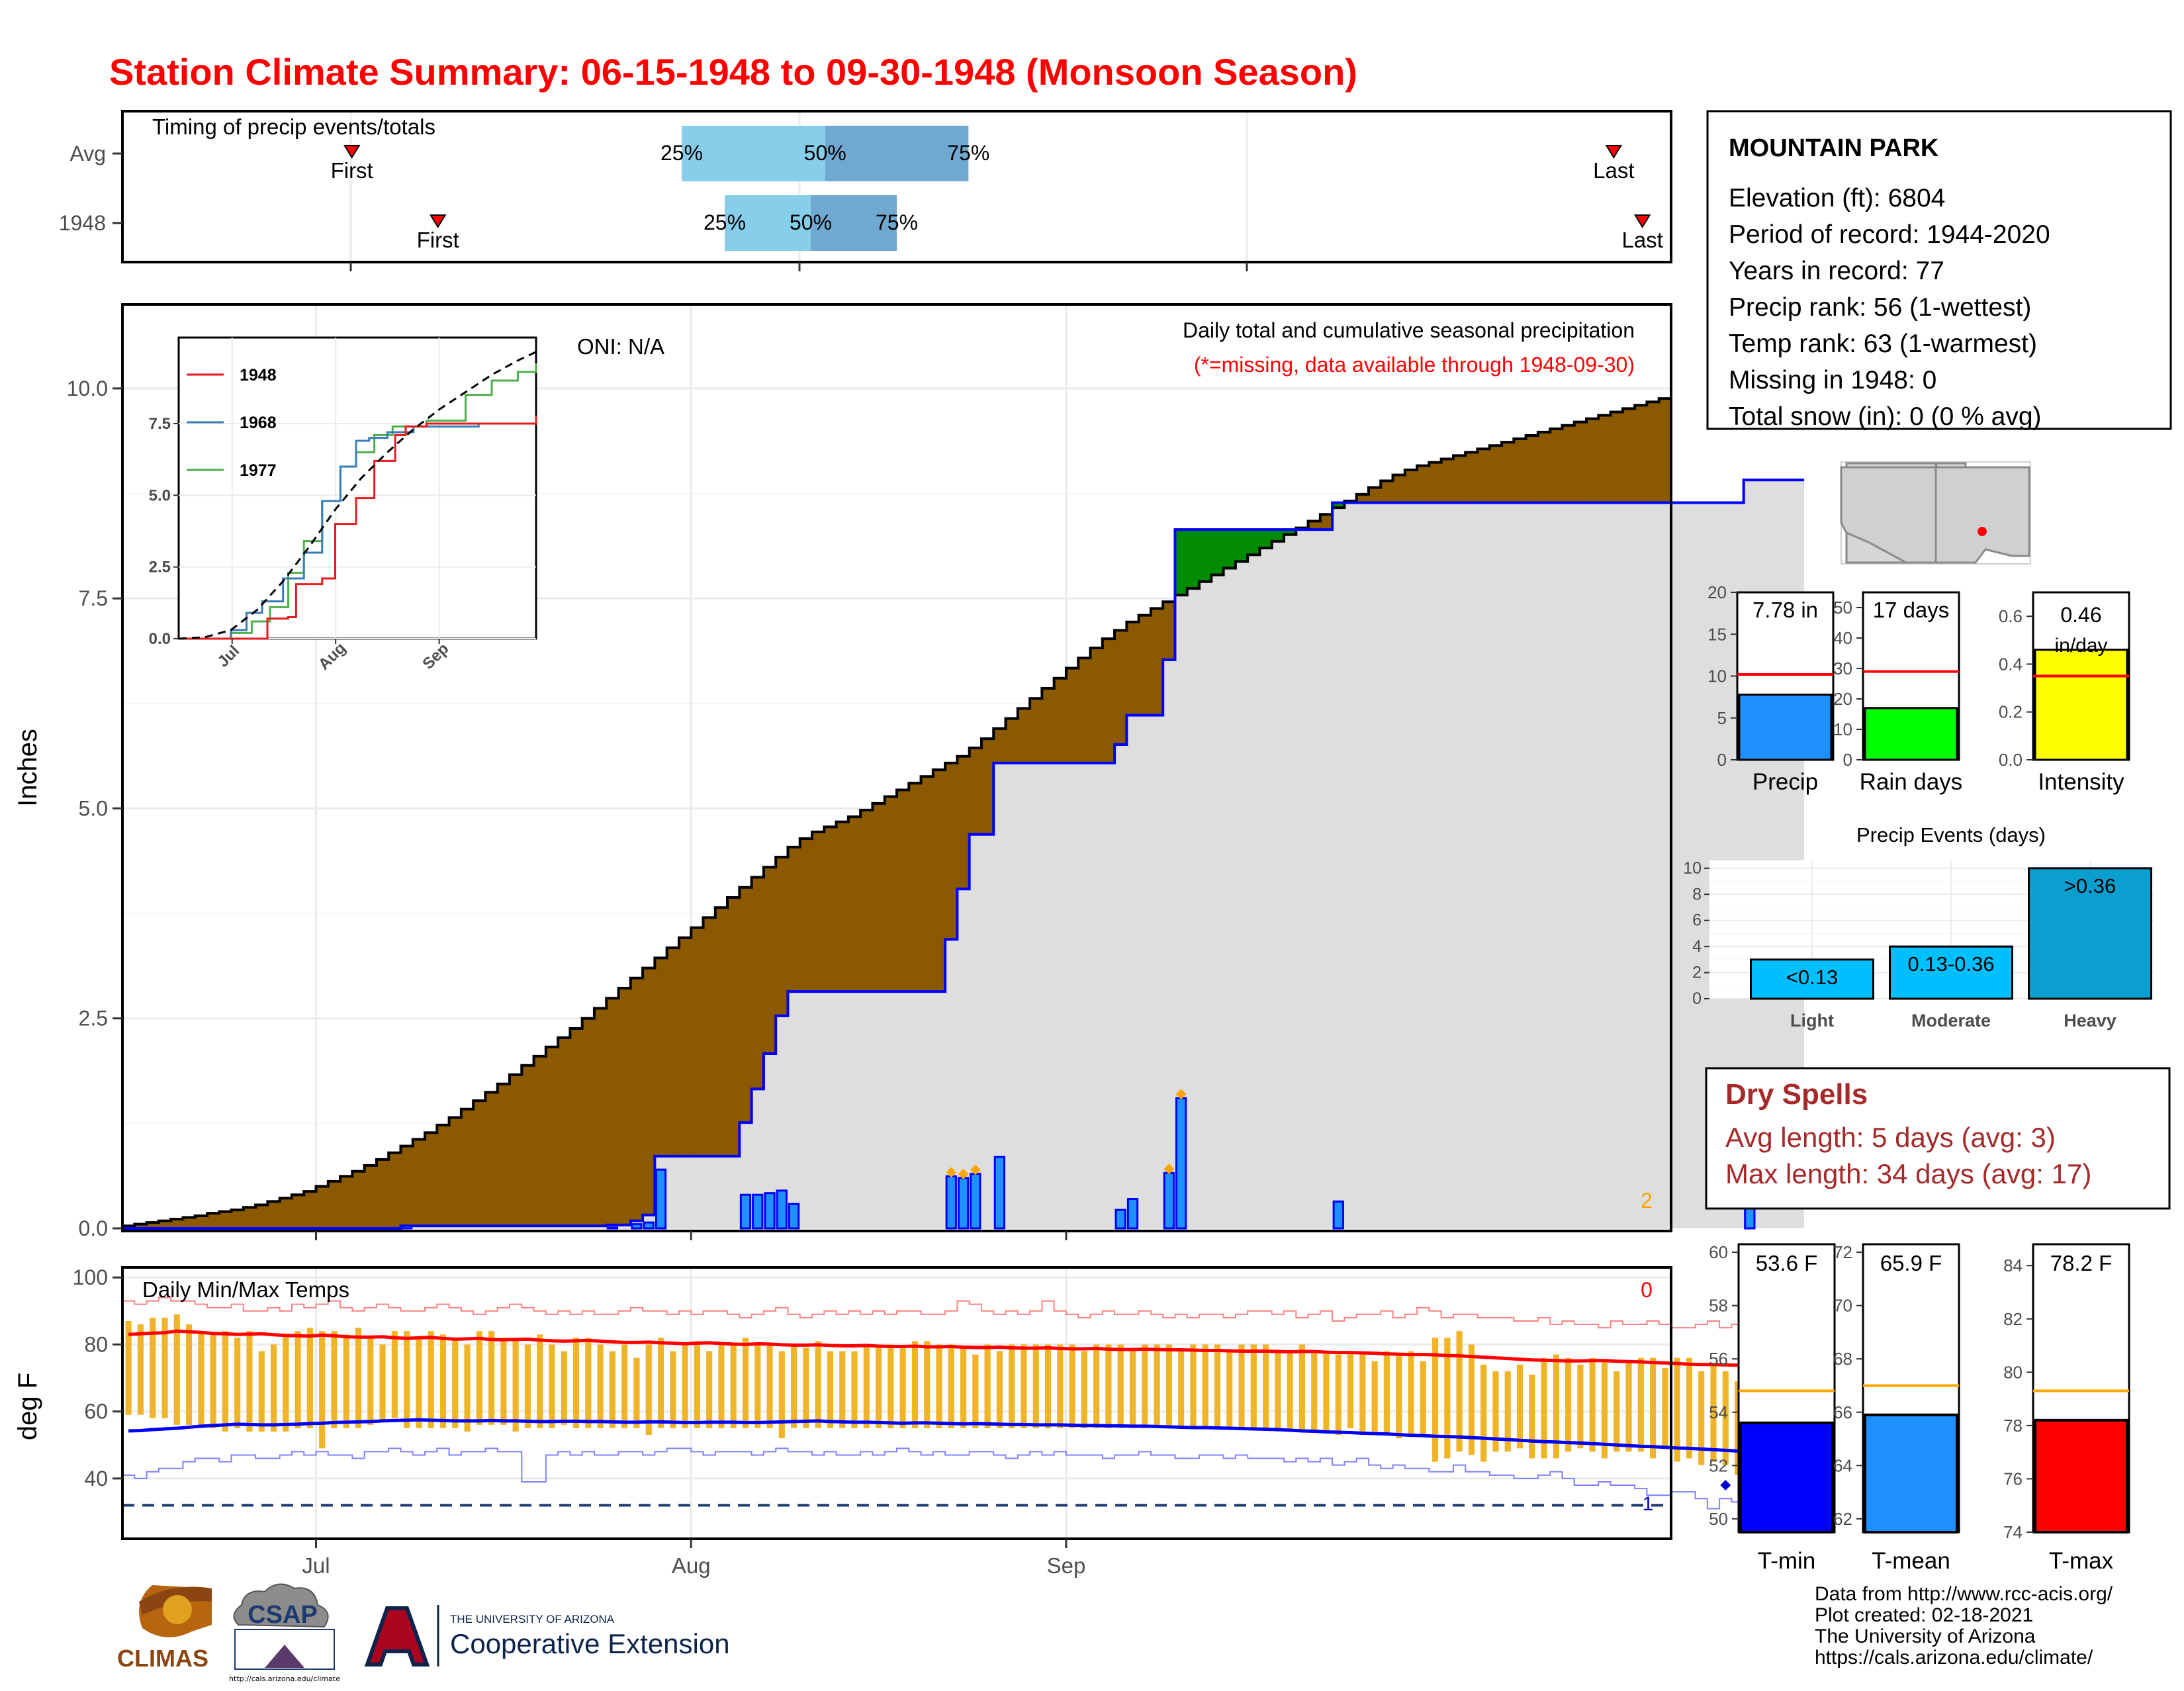 The width and height of the screenshot is (2184, 1691). I want to click on inset-ytick-label: 7.5, so click(160, 424).